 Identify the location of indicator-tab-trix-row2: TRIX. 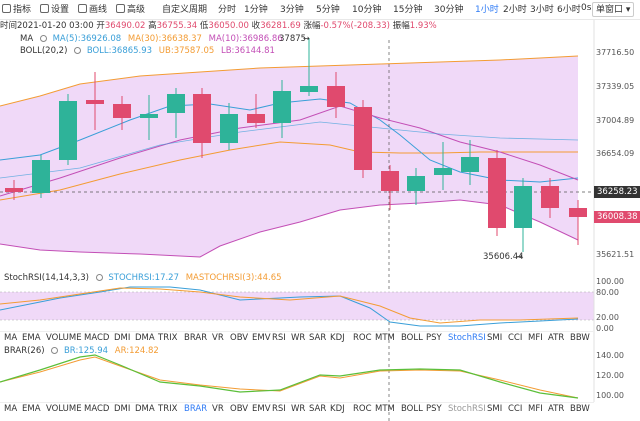
(168, 409).